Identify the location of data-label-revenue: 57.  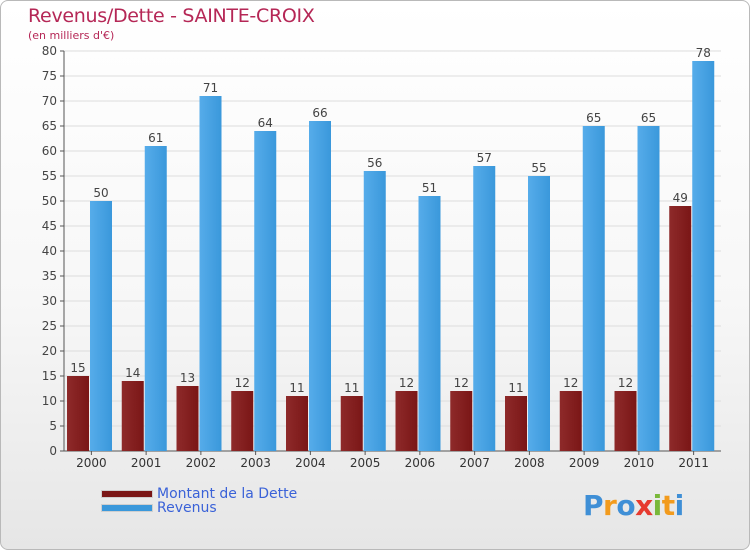
(484, 158).